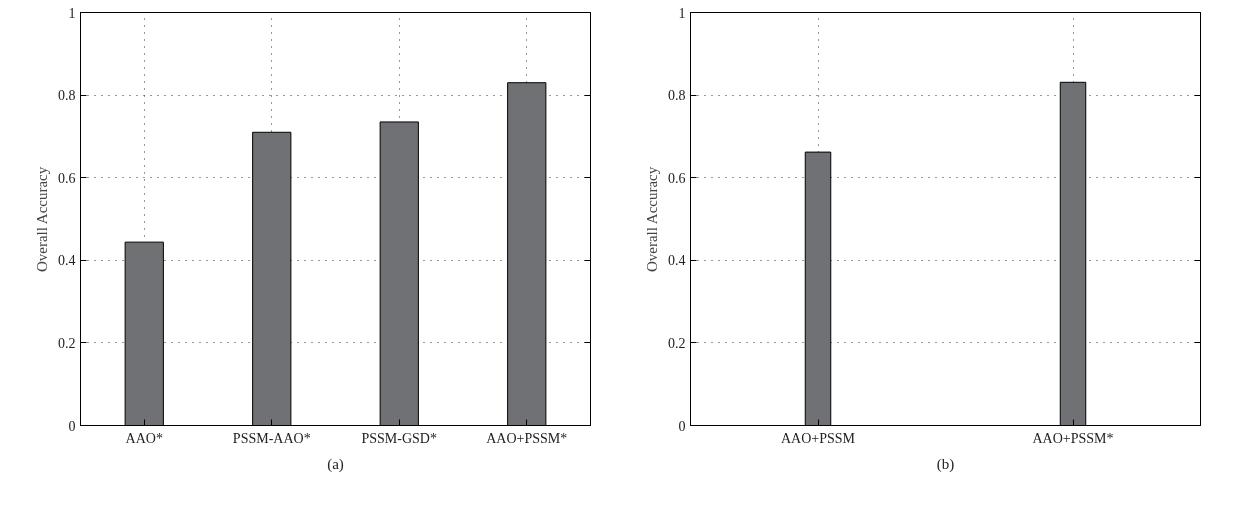  What do you see at coordinates (144, 438) in the screenshot?
I see `x-tick-label: AAO*` at bounding box center [144, 438].